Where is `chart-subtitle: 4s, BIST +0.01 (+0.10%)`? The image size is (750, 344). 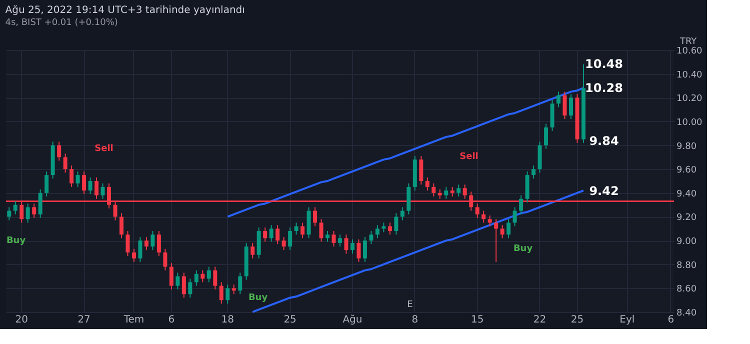
chart-subtitle: 4s, BIST +0.01 (+0.10%) is located at coordinates (61, 23).